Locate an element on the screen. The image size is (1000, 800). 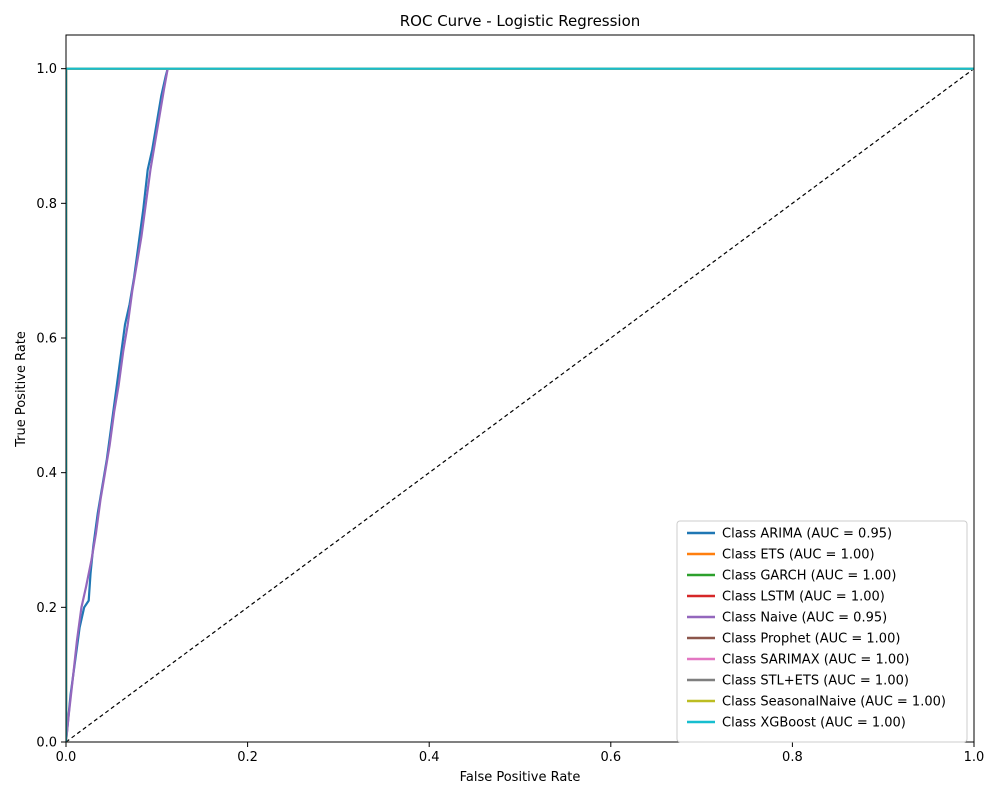
legend-label: Class STL+ETS (AUC = 1.00) is located at coordinates (815, 681).